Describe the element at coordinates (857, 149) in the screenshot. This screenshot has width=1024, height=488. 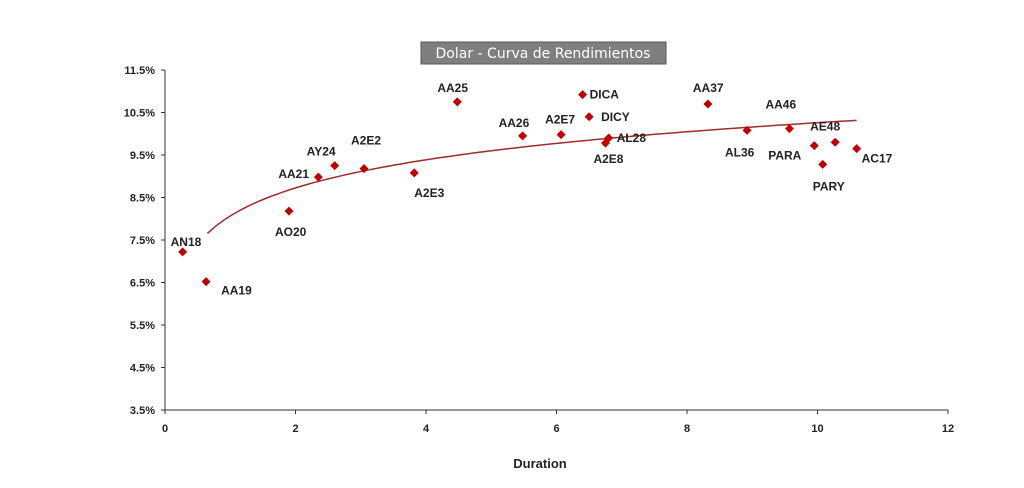
I see `data-point-ac17` at that location.